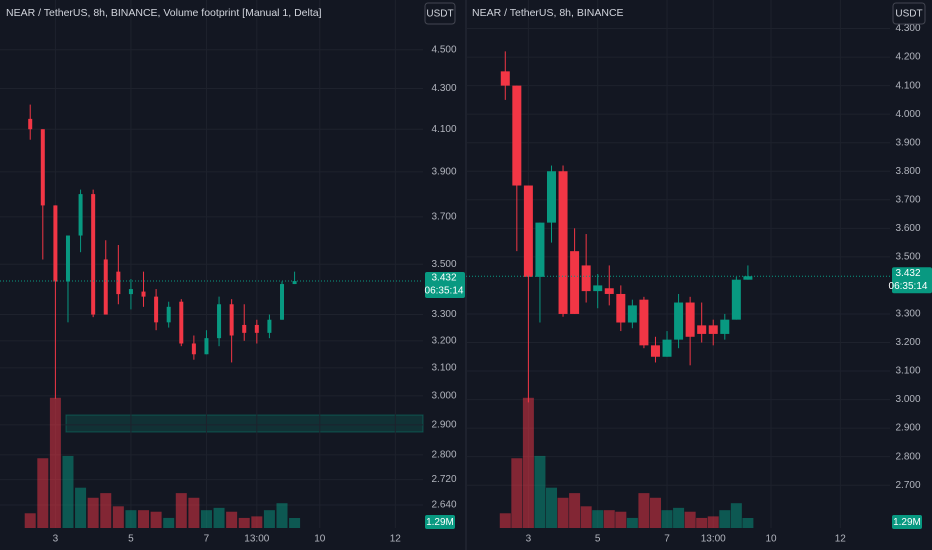 The height and width of the screenshot is (550, 932). What do you see at coordinates (244, 423) in the screenshot?
I see `zone` at bounding box center [244, 423].